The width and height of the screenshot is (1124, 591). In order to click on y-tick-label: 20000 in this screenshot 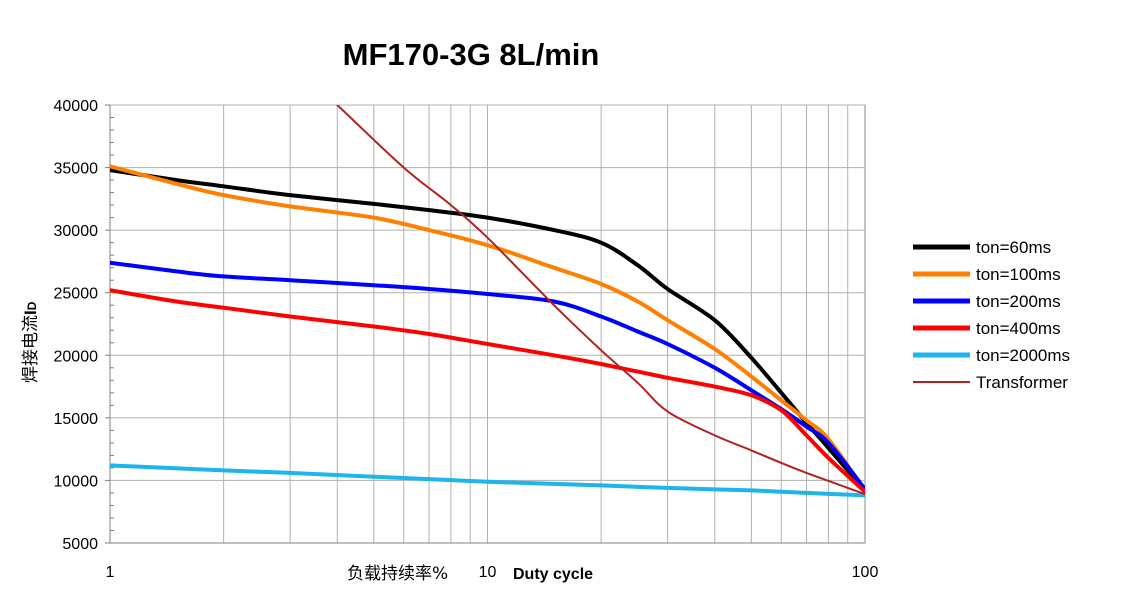, I will do `click(76, 356)`.